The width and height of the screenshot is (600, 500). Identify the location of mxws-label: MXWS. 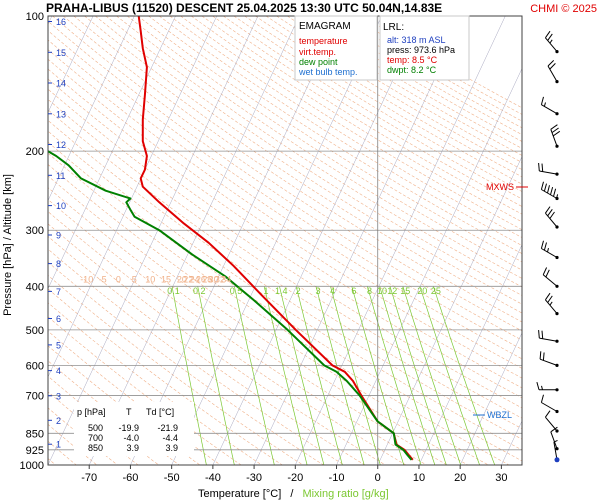
(500, 187).